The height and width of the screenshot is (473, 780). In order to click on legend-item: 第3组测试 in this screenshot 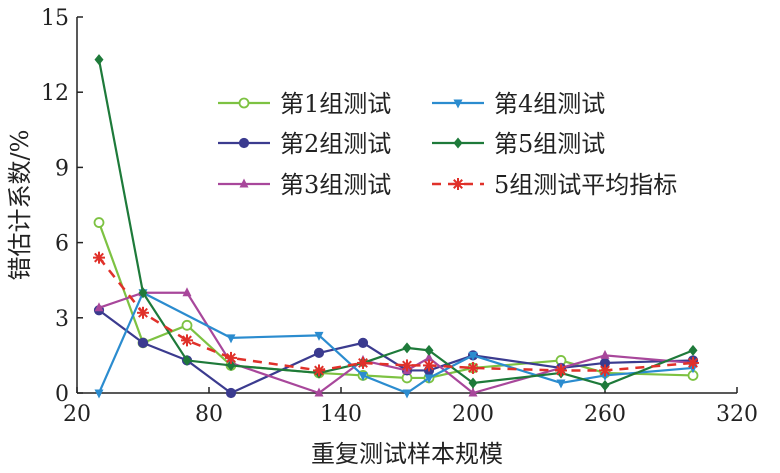, I will do `click(304, 185)`.